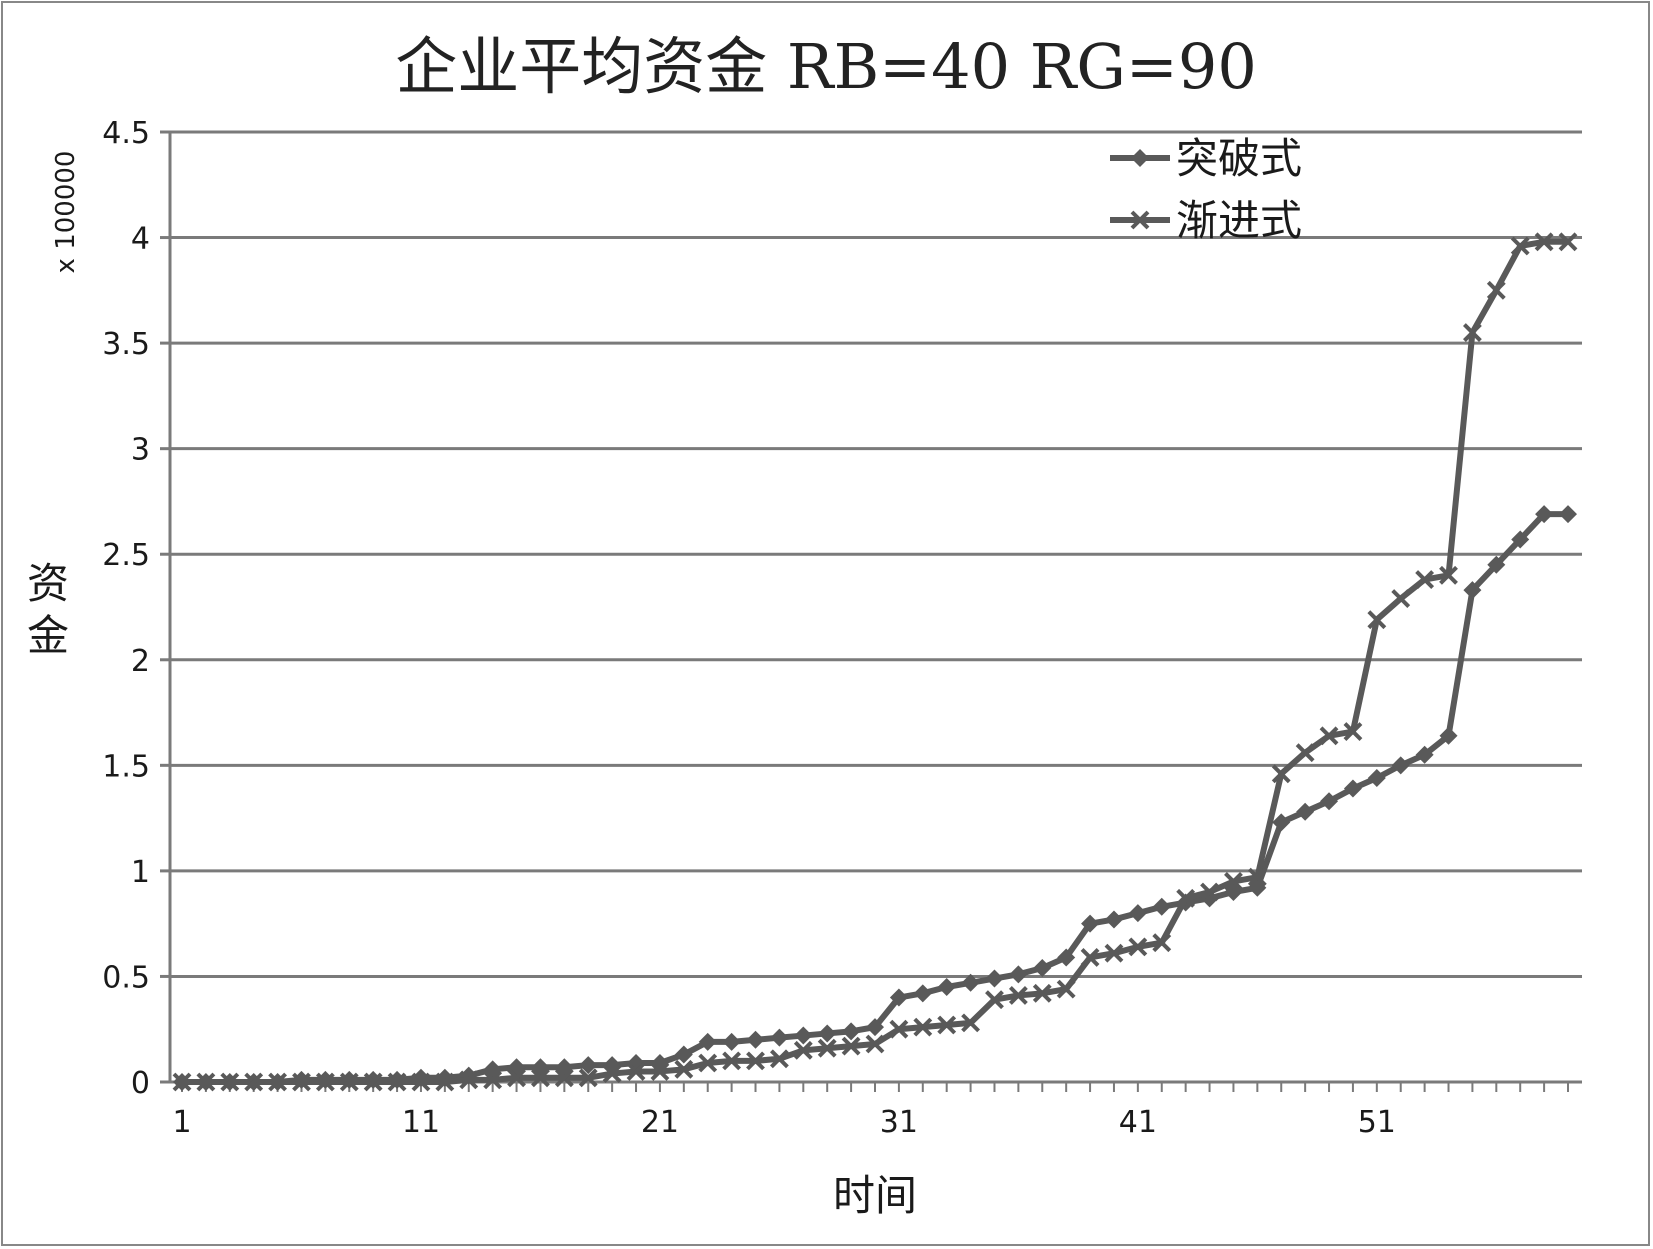 Image resolution: width=1653 pixels, height=1249 pixels. Describe the element at coordinates (66, 212) in the screenshot. I see `y-scale-label: x 100000` at that location.